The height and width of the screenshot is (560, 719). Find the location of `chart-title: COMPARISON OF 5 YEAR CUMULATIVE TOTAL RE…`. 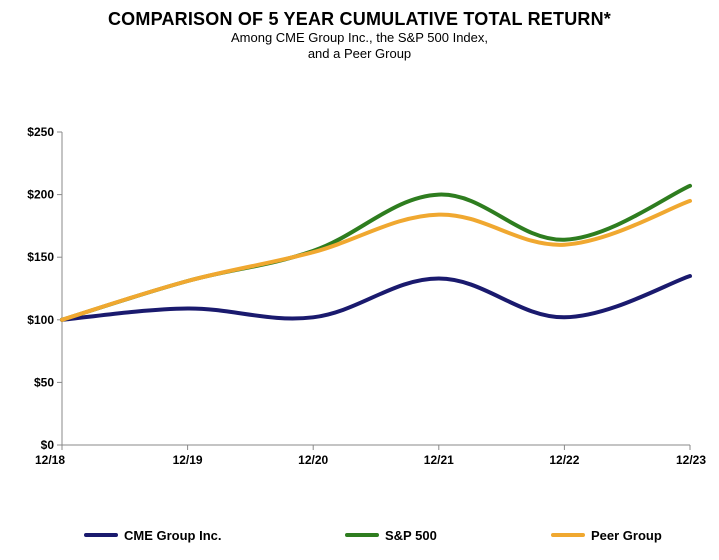

chart-title: COMPARISON OF 5 YEAR CUMULATIVE TOTAL RE… is located at coordinates (359, 19).